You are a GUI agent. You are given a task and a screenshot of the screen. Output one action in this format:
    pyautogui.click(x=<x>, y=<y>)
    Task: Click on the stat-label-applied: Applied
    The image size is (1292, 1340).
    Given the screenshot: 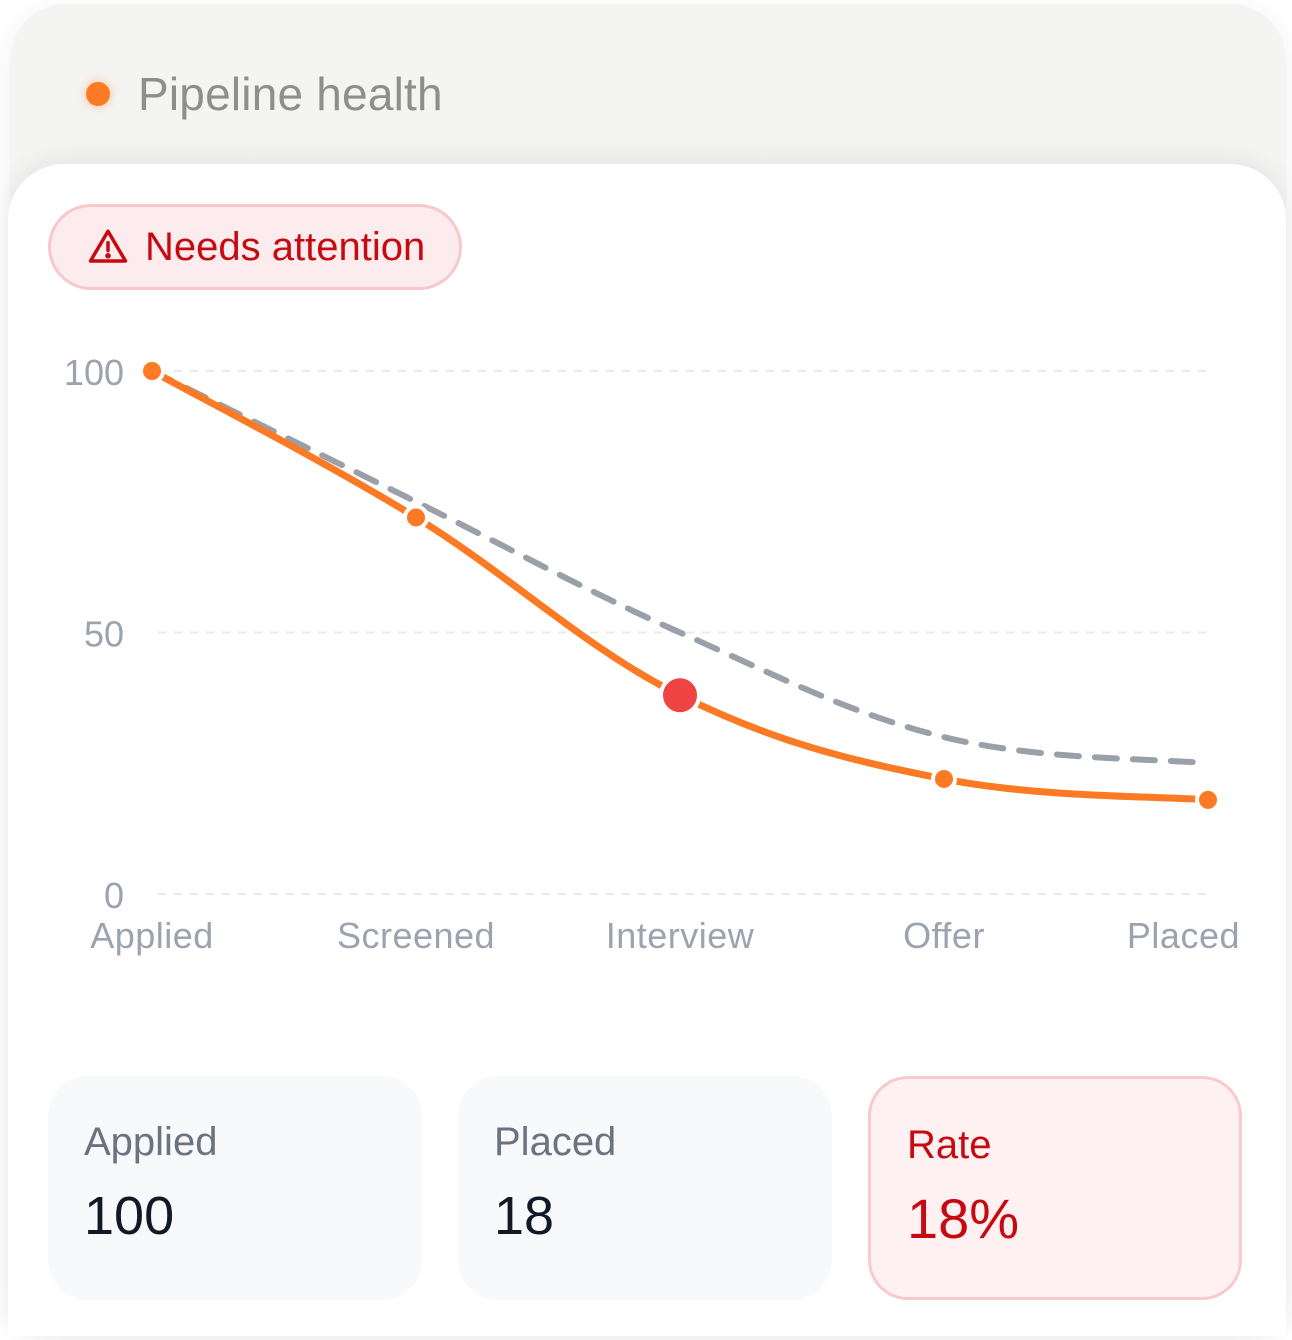 What is the action you would take?
    pyautogui.click(x=151, y=1142)
    